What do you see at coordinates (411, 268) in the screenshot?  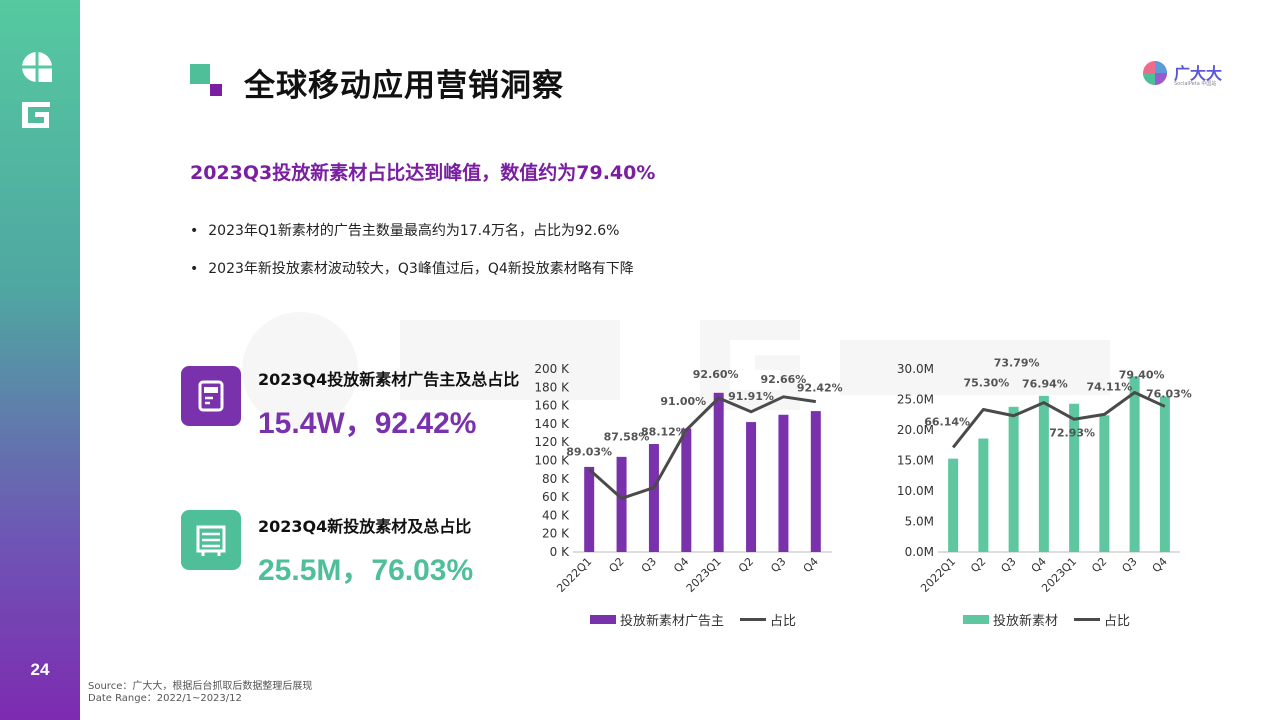 I see `bullet-item: 2023年新投放素材波动较大，Q3峰值过后，Q4新投放素材略有下降` at bounding box center [411, 268].